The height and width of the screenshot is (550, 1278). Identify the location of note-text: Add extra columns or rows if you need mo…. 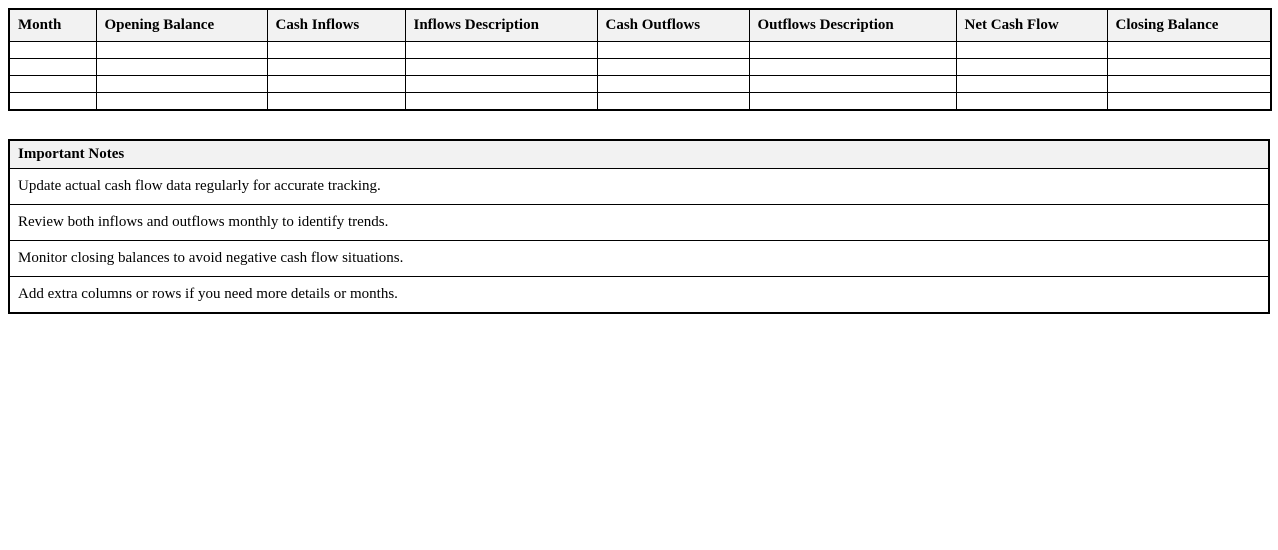
(639, 294).